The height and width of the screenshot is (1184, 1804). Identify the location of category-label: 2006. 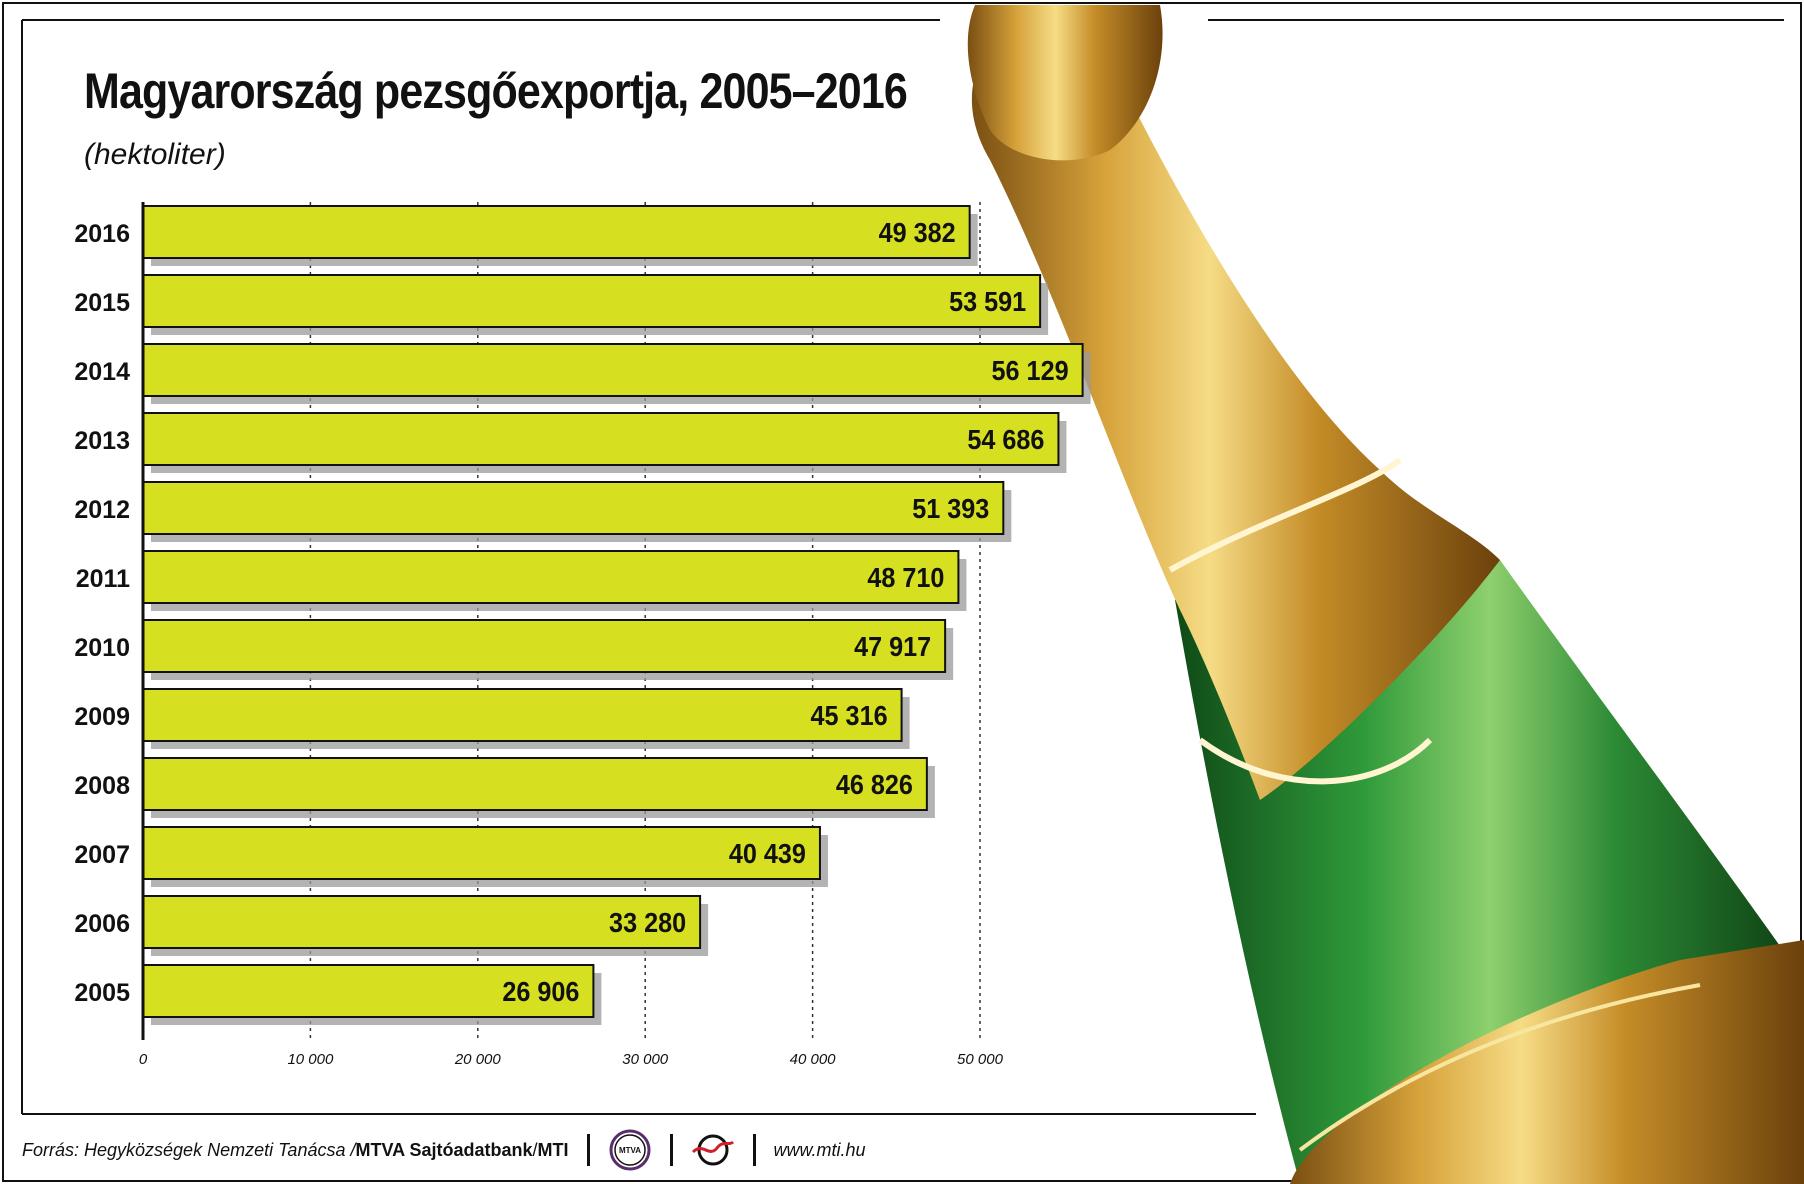
(102, 924).